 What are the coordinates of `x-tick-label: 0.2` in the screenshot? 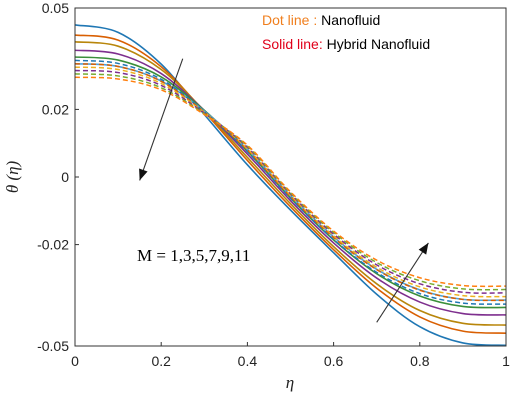 It's located at (161, 361).